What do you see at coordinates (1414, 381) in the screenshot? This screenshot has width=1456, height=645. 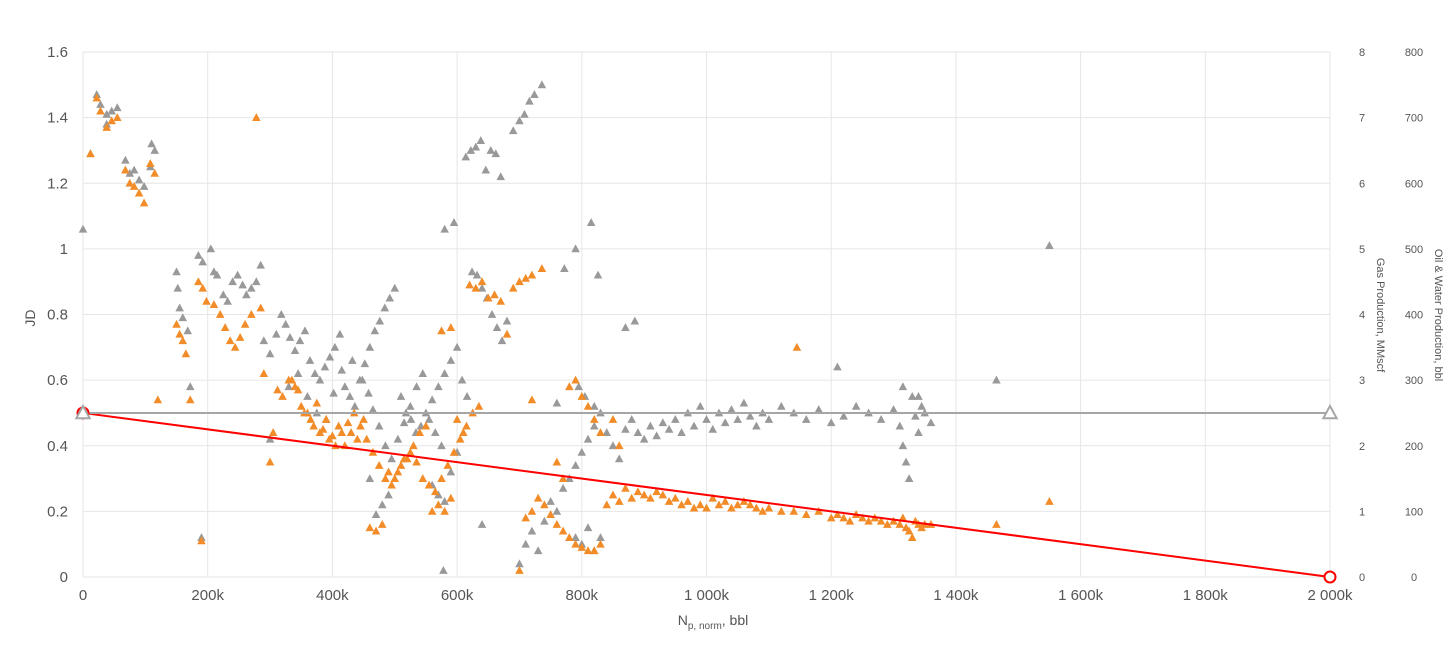 I see `y3-tick-label: 300` at bounding box center [1414, 381].